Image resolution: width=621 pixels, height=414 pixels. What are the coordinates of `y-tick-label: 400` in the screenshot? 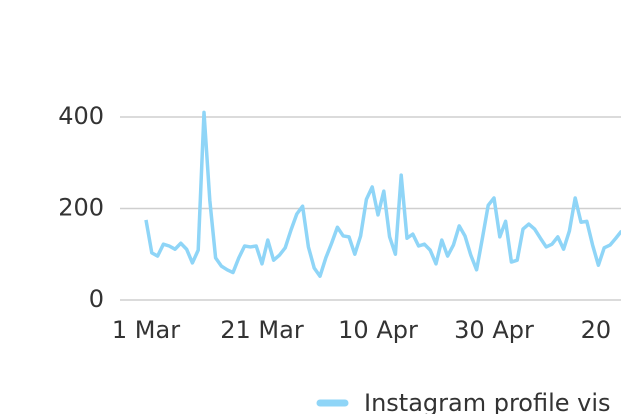 It's located at (81, 116).